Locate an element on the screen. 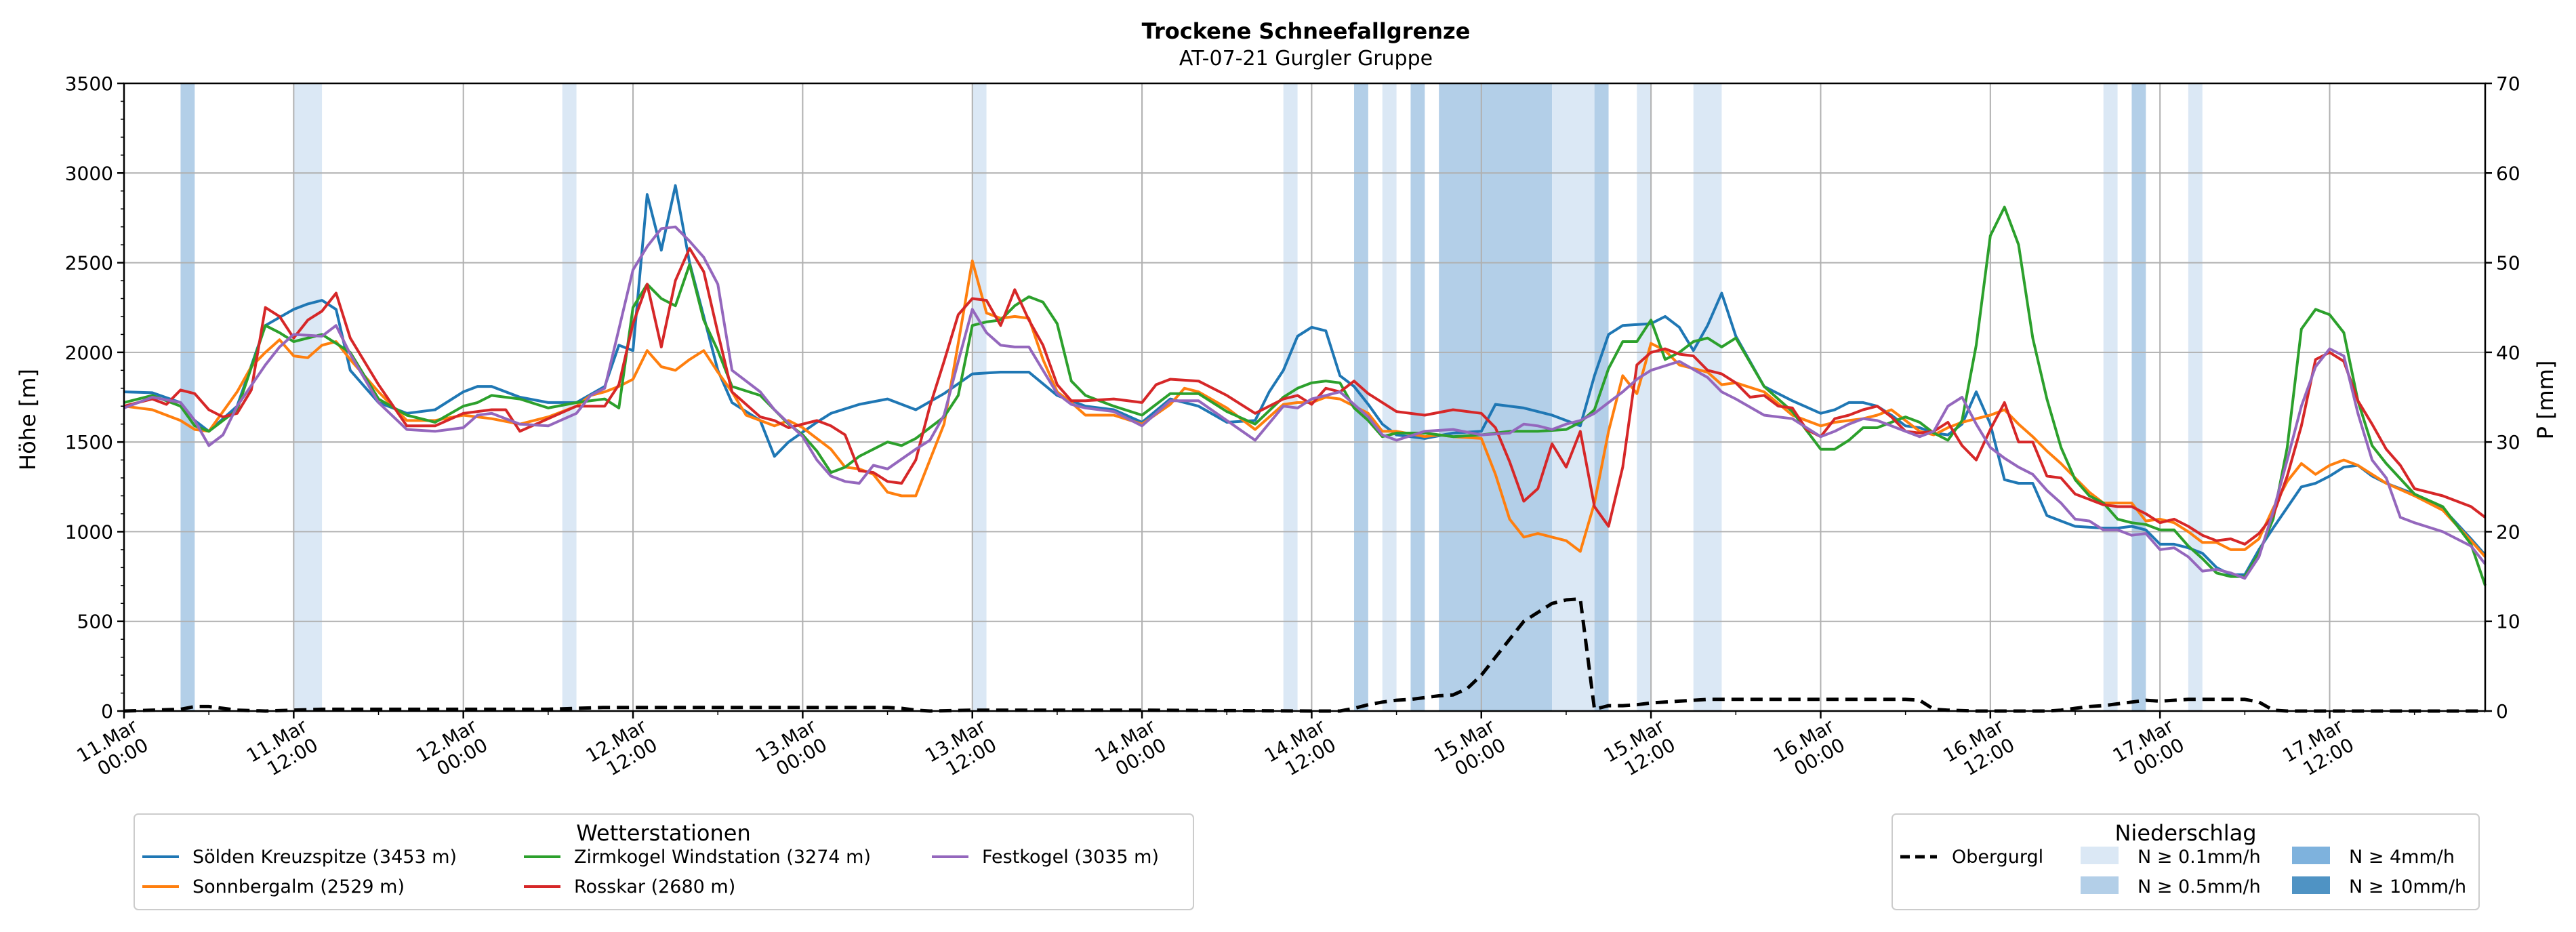  y2-tick-label-1: 10 is located at coordinates (2508, 622).